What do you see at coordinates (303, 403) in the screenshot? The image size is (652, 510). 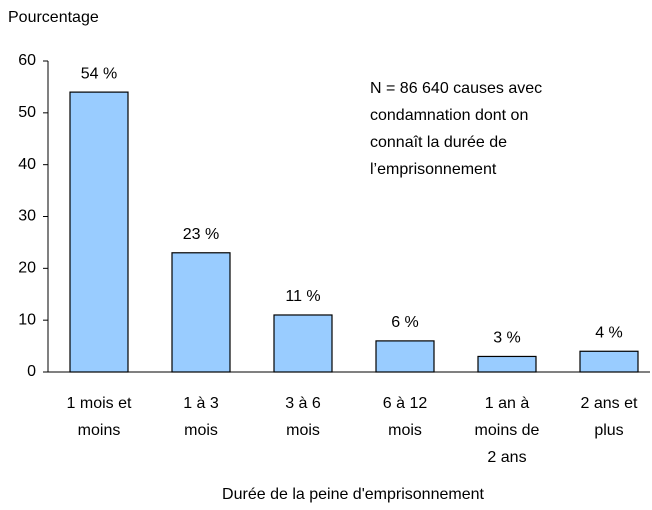 I see `x-tick-label: 3 à 6` at bounding box center [303, 403].